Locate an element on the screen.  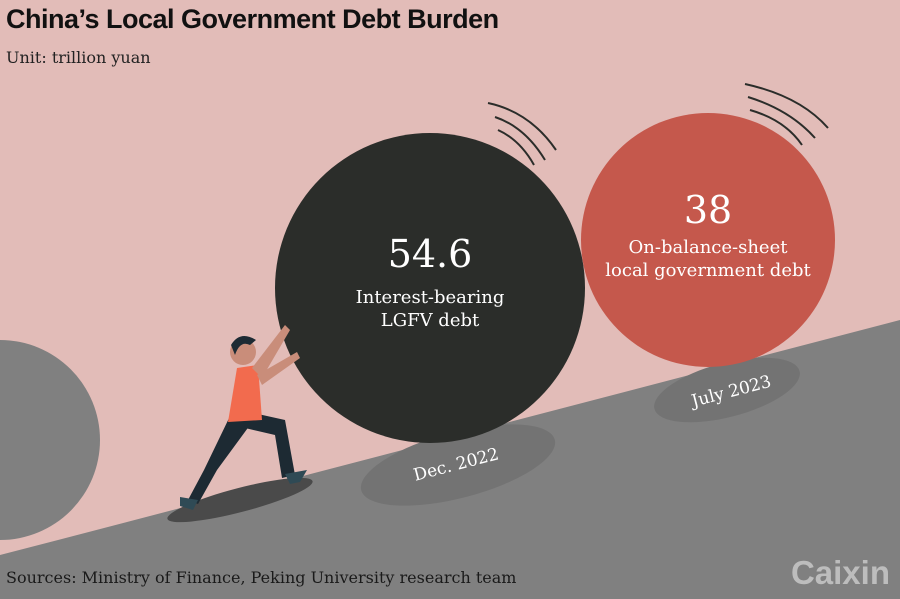
background-boulder is located at coordinates (50, 440).